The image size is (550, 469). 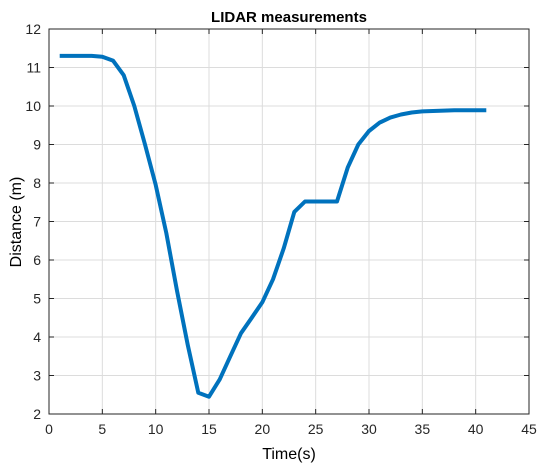 I want to click on chart-title: LIDAR measurements, so click(x=289, y=17).